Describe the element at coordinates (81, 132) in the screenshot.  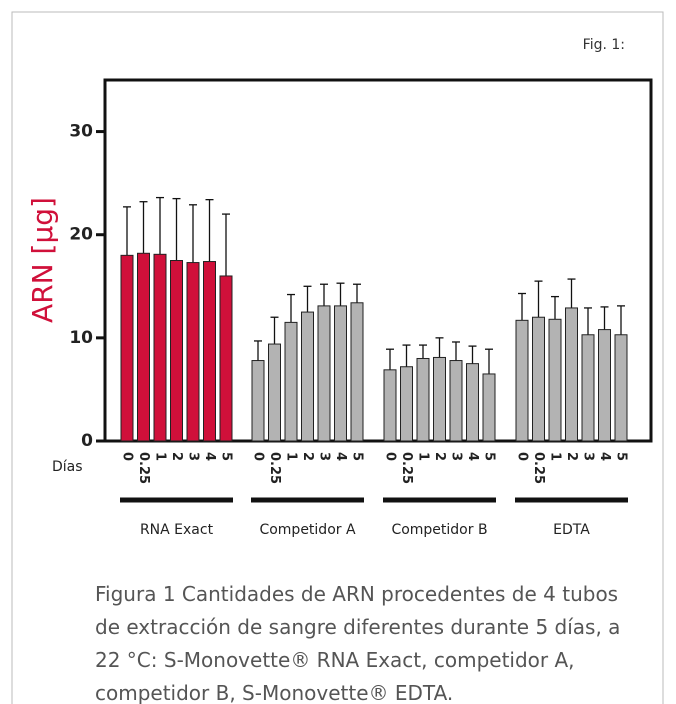
I see `y-tick-label: 30` at that location.